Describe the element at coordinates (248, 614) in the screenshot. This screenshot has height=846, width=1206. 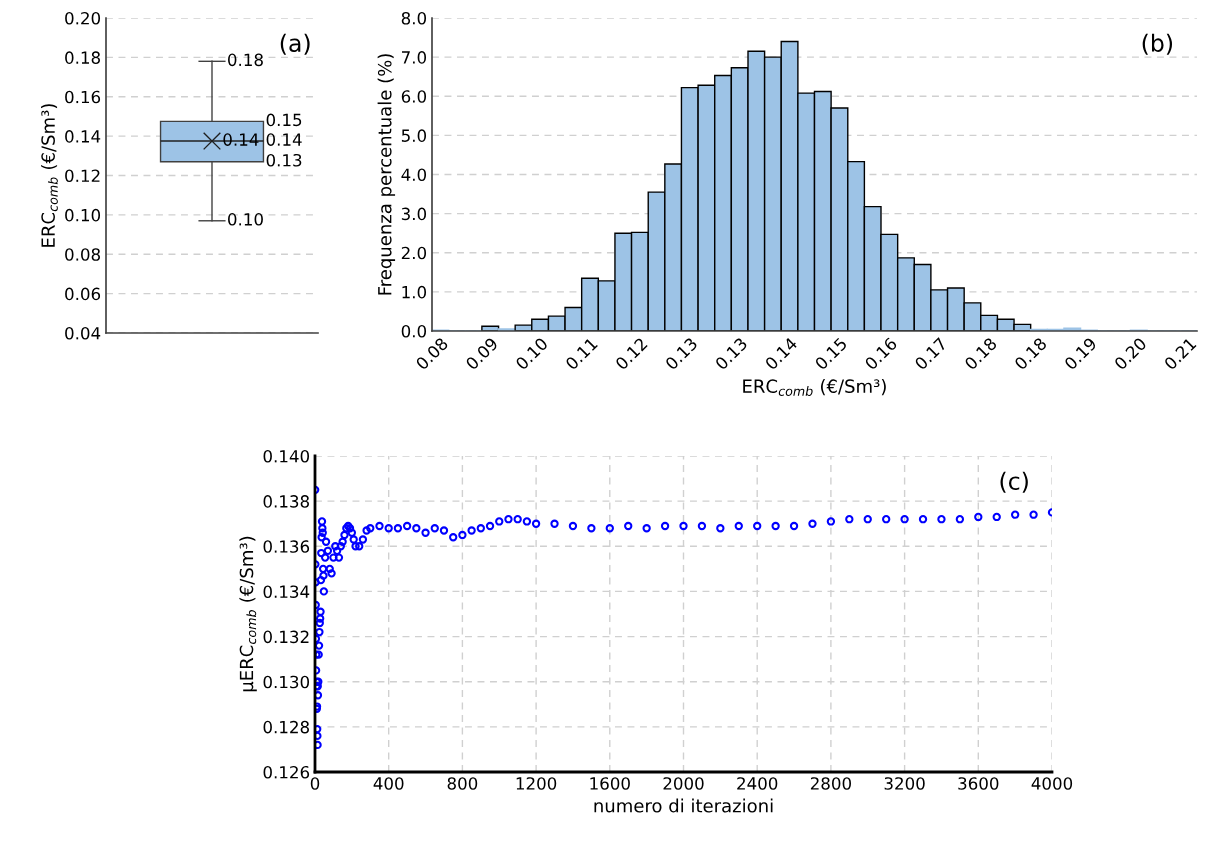
I see `y-axis-title: μERC$_{comb}$ (€/Sm³)` at that location.